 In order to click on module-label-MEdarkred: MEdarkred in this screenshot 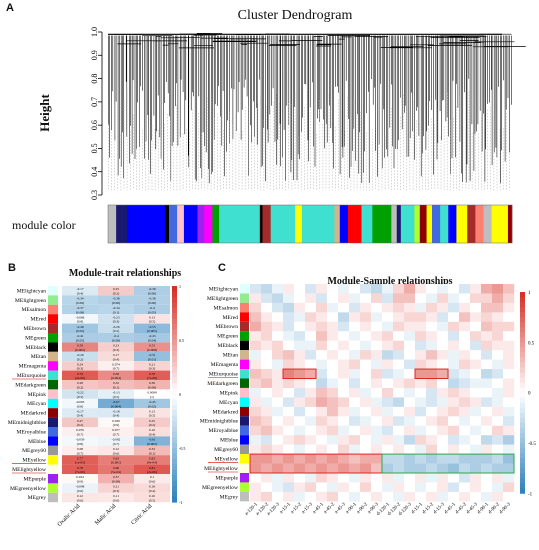, I will do `click(34, 414)`.